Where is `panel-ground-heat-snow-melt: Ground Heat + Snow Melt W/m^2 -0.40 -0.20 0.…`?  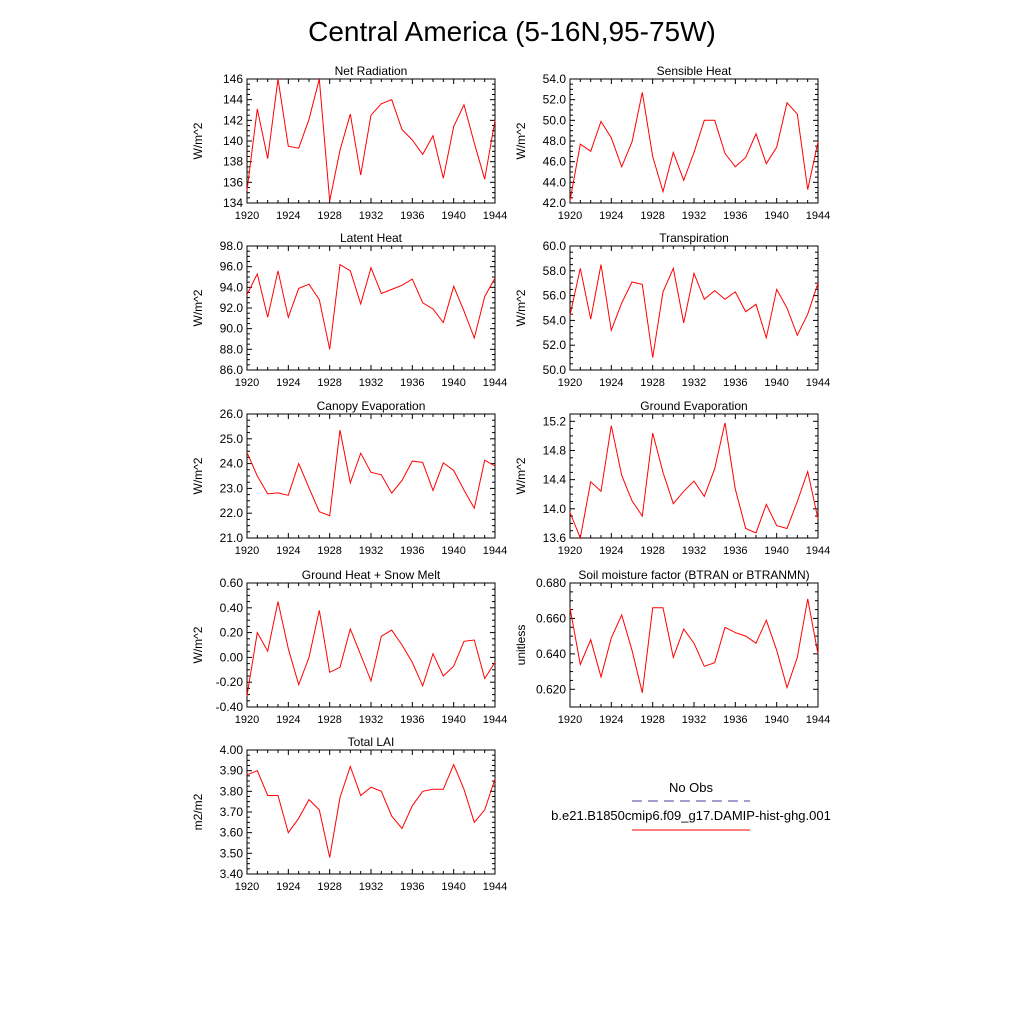 panel-ground-heat-snow-melt: Ground Heat + Snow Melt W/m^2 -0.40 -0.20 0.… is located at coordinates (349, 647).